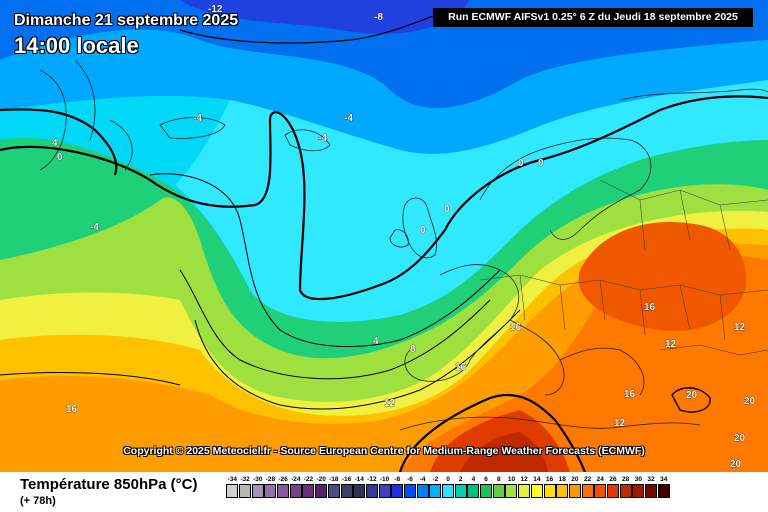 The height and width of the screenshot is (512, 768). I want to click on forecast-time: 14:00 locale, so click(76, 45).